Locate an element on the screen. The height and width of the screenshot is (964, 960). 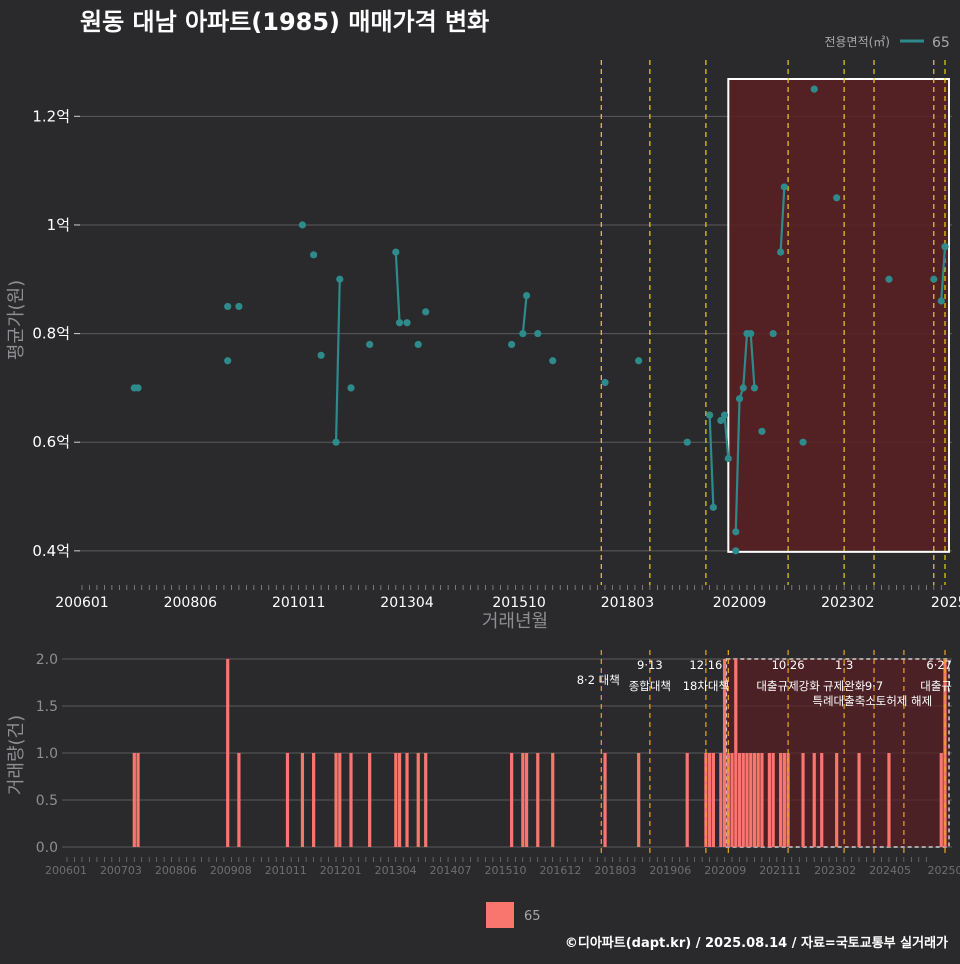
volume-x-tick-label: 201304 is located at coordinates (396, 870).